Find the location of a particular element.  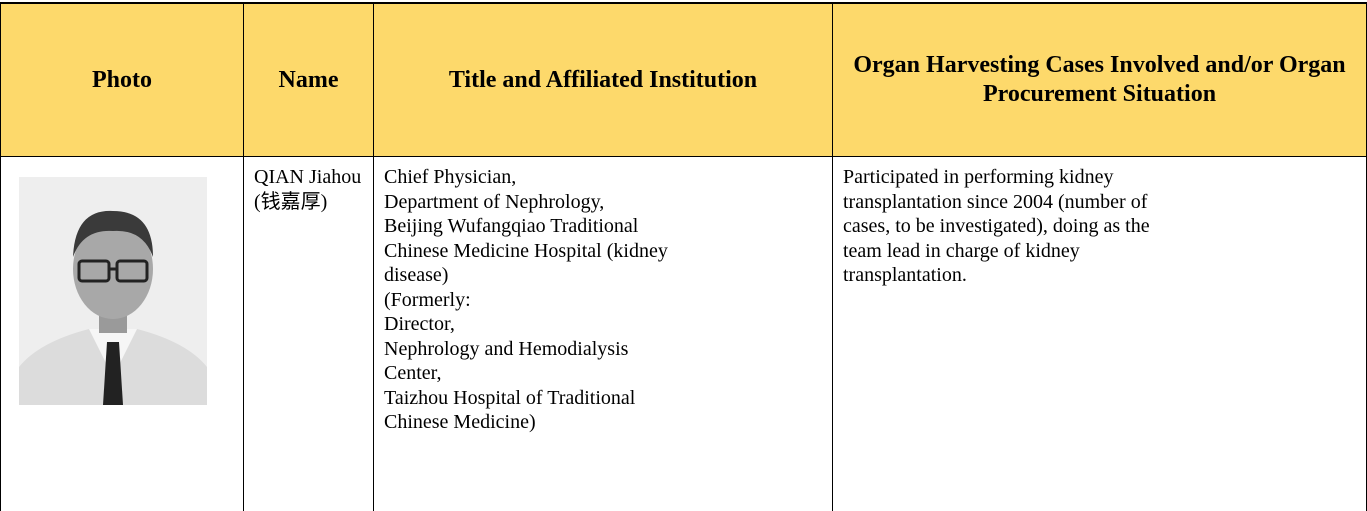

cases-line: cases, to be investigated), doing as the is located at coordinates (1098, 226).